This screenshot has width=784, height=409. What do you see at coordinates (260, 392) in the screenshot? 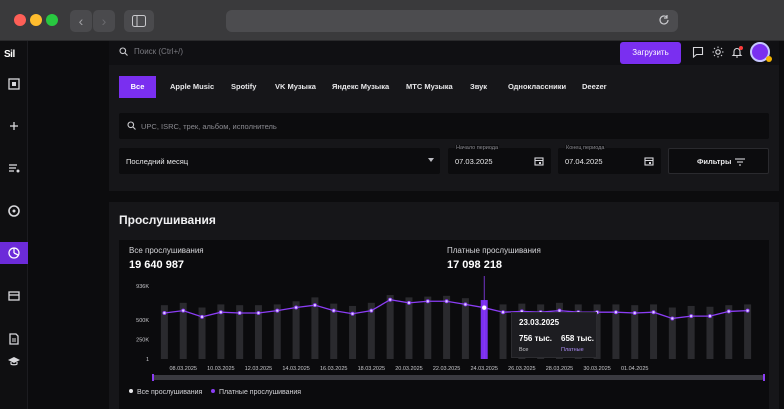
I see `legend-paid-label: Платные прослушивания` at bounding box center [260, 392].